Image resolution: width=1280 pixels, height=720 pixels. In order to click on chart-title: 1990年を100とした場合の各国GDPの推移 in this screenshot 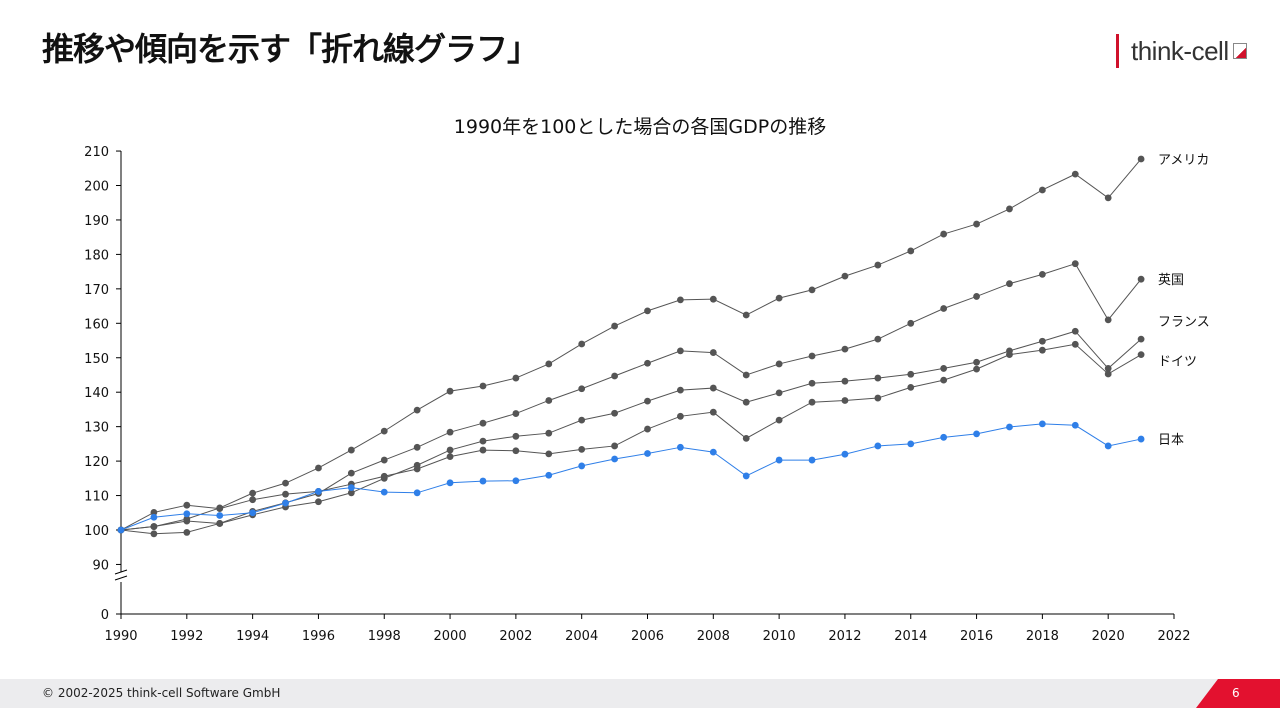, I will do `click(640, 127)`.